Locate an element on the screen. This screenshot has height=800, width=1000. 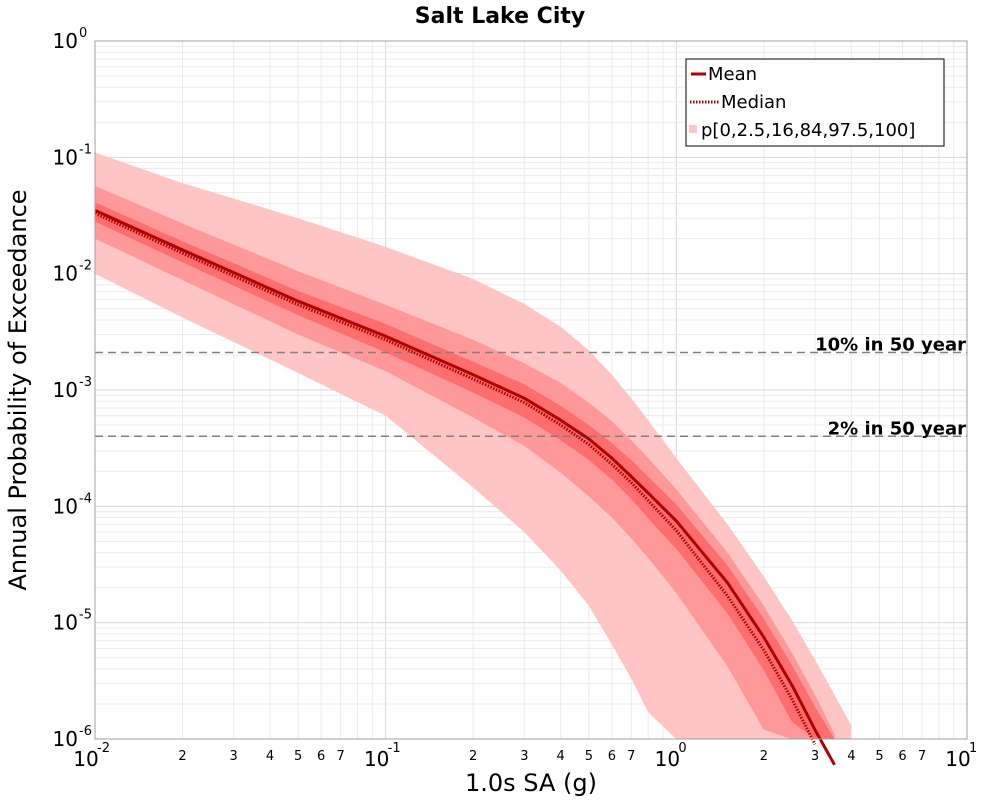
y-tick-exponent: -5 is located at coordinates (85, 615).